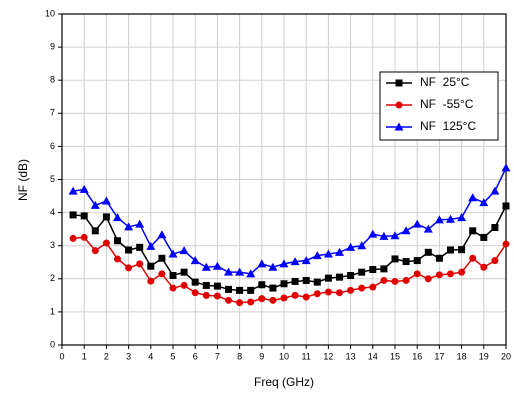  What do you see at coordinates (52, 146) in the screenshot?
I see `y-tick-label: 6` at bounding box center [52, 146].